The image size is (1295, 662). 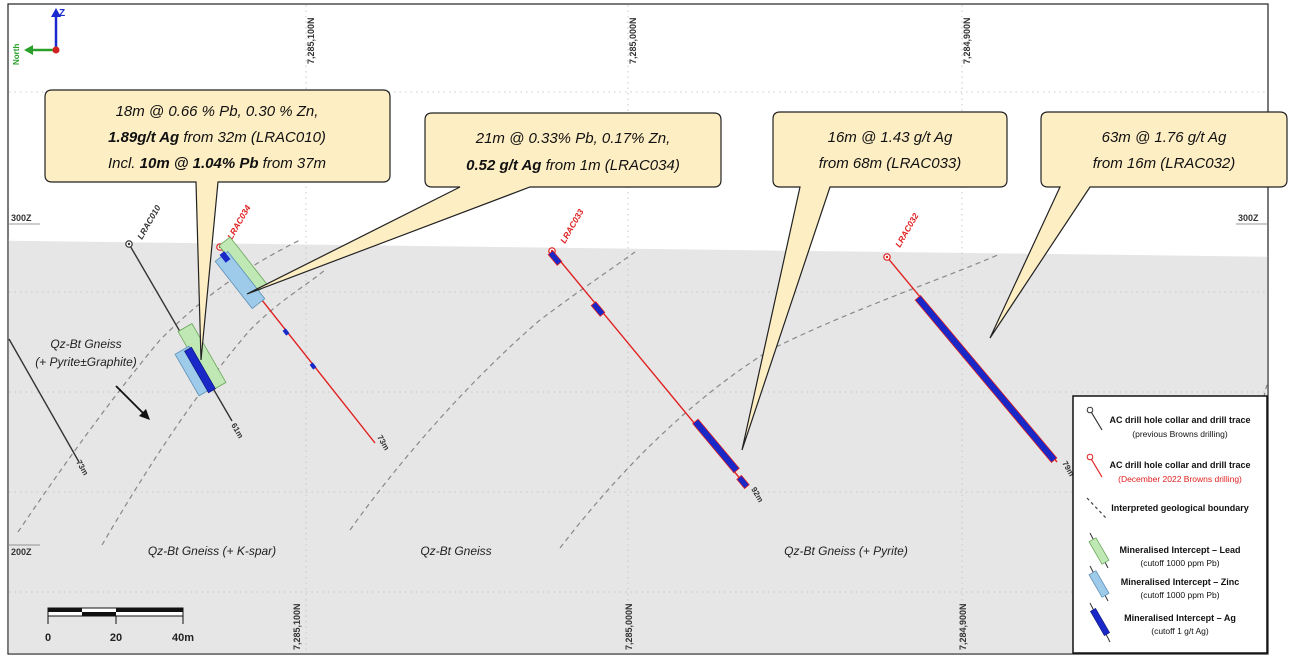 What do you see at coordinates (56, 50) in the screenshot?
I see `origin-dot-icon` at bounding box center [56, 50].